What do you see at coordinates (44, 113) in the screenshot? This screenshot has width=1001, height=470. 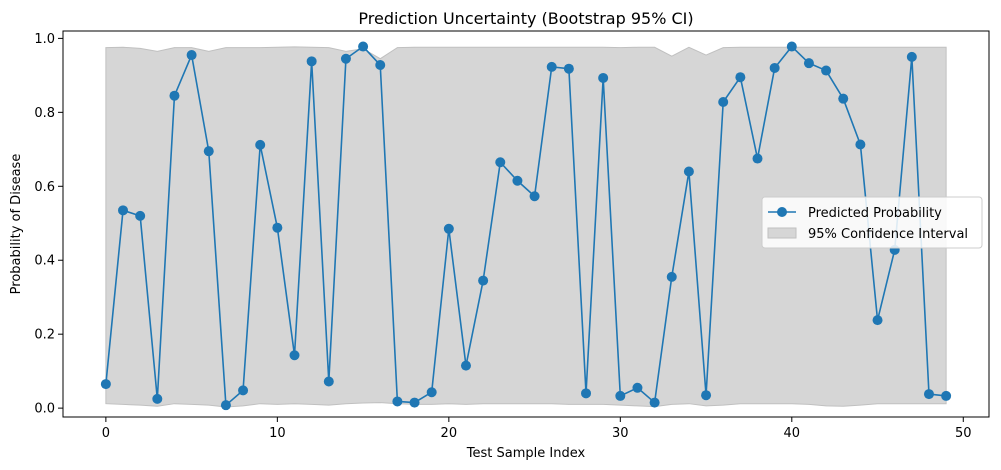 I see `y-tick-label: 0.8` at bounding box center [44, 113].